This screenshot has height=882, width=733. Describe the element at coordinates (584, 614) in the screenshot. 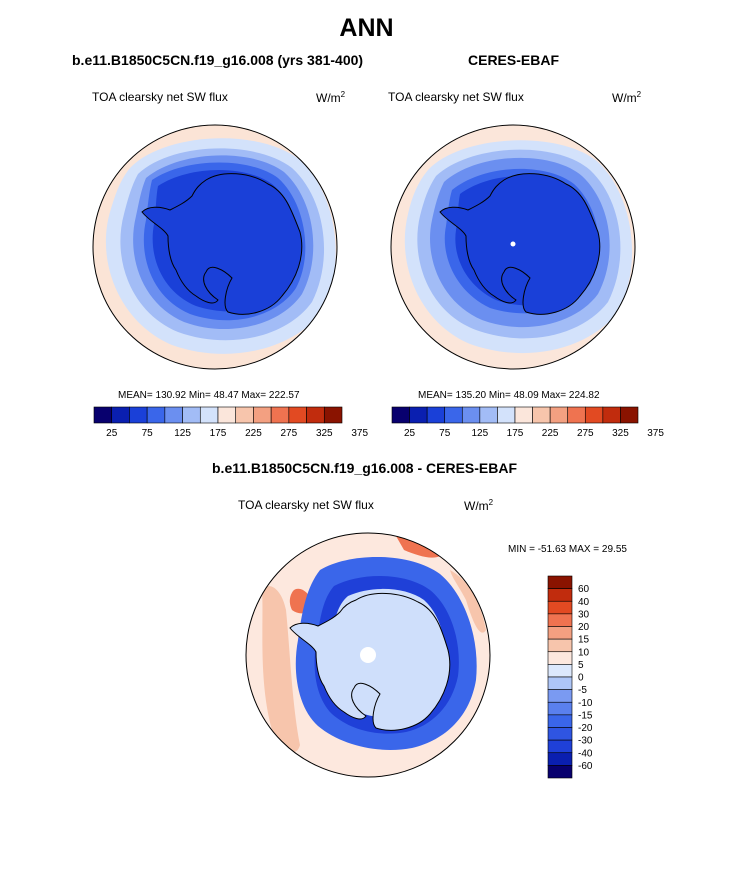

I see `diff-colorbar-tick-label: 30` at that location.